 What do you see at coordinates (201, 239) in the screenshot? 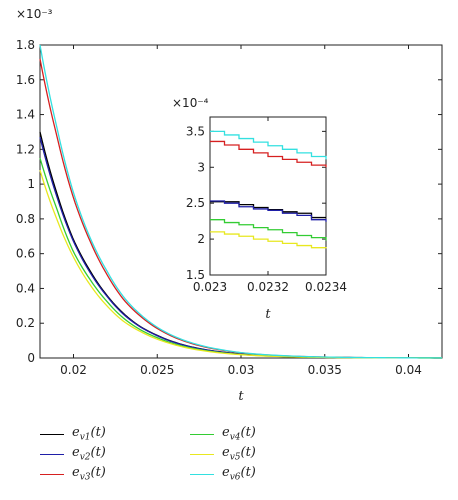
I see `inset-y-tick-label: 2` at bounding box center [201, 239].